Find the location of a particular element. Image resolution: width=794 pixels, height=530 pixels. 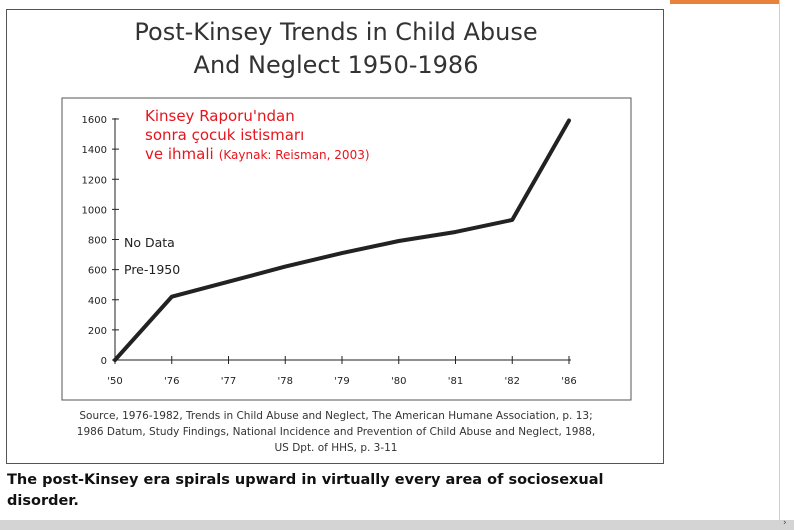

y-tick-label: 800 is located at coordinates (97, 241).